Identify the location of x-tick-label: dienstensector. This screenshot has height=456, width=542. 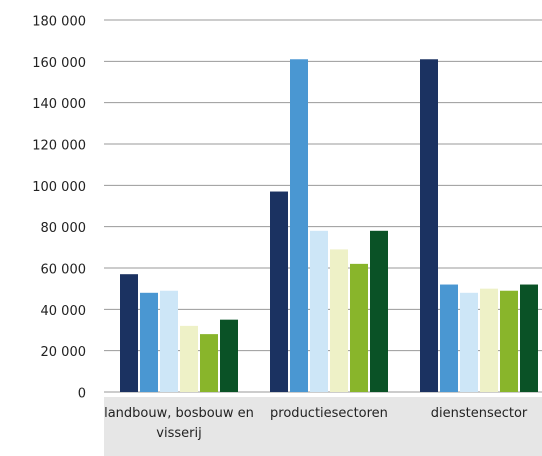
(479, 413).